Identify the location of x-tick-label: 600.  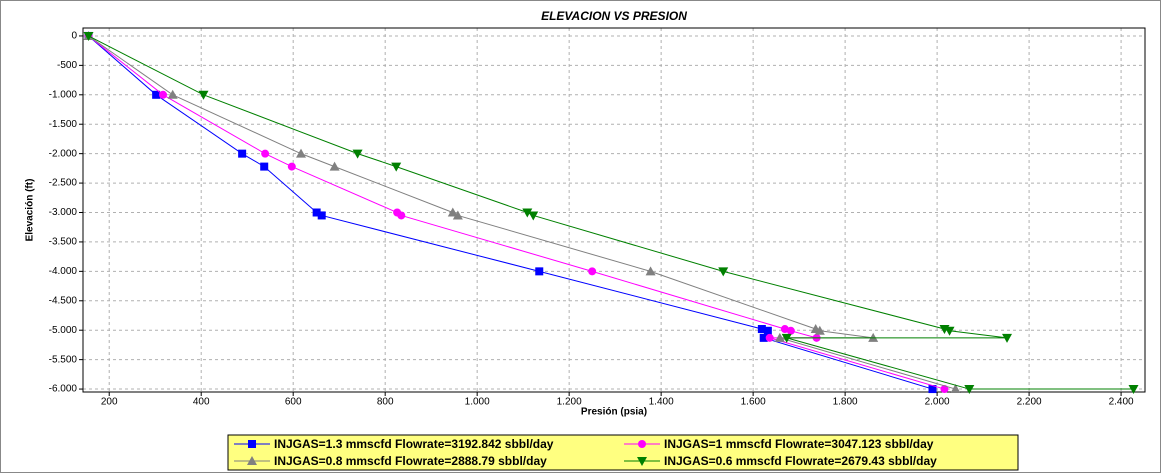
(293, 402).